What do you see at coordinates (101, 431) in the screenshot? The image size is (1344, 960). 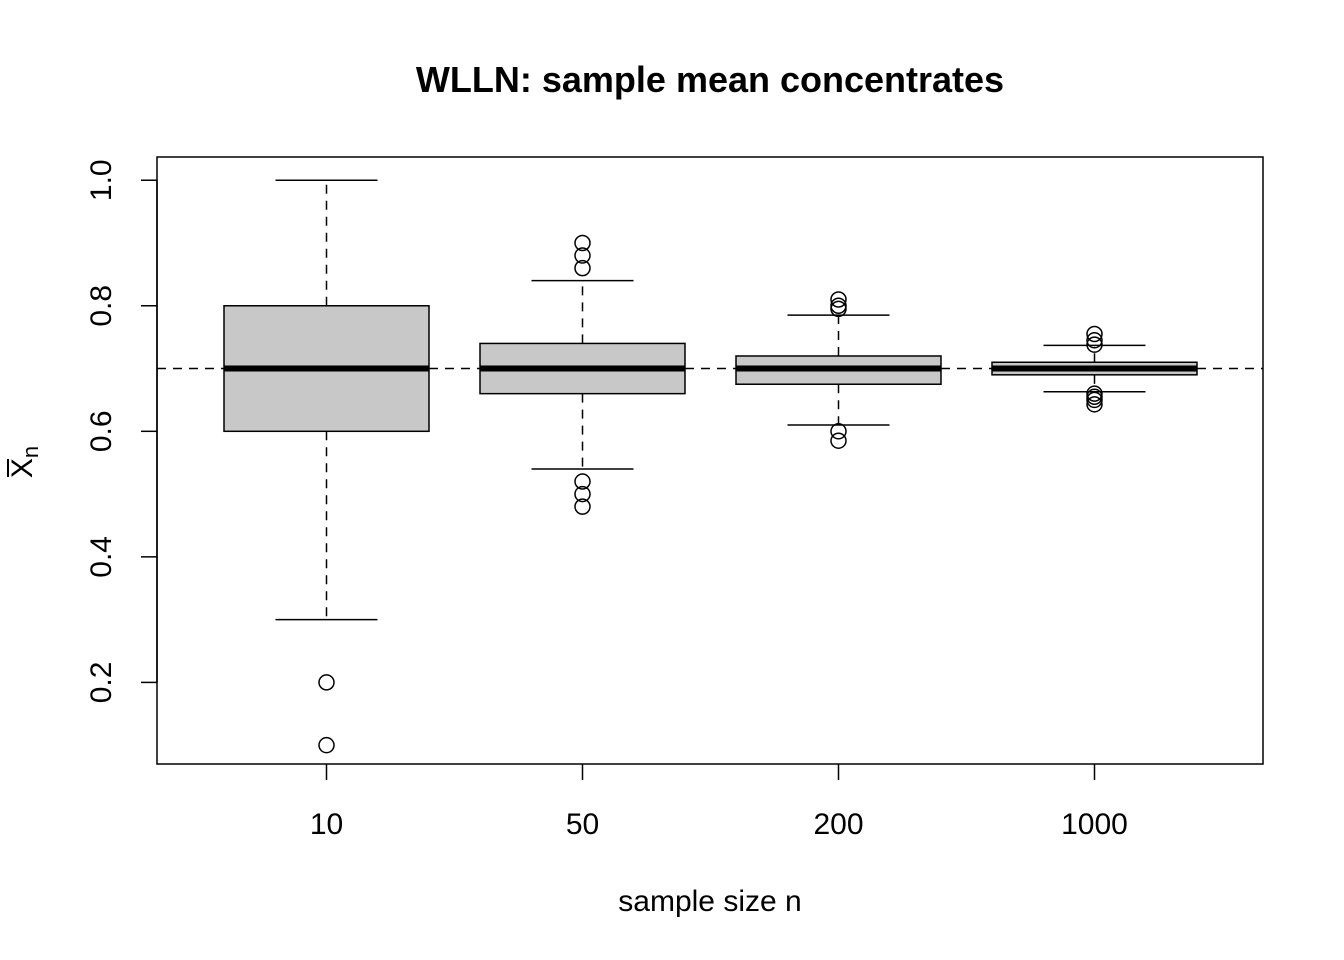 I see `y-tick-label: 0.6` at bounding box center [101, 431].